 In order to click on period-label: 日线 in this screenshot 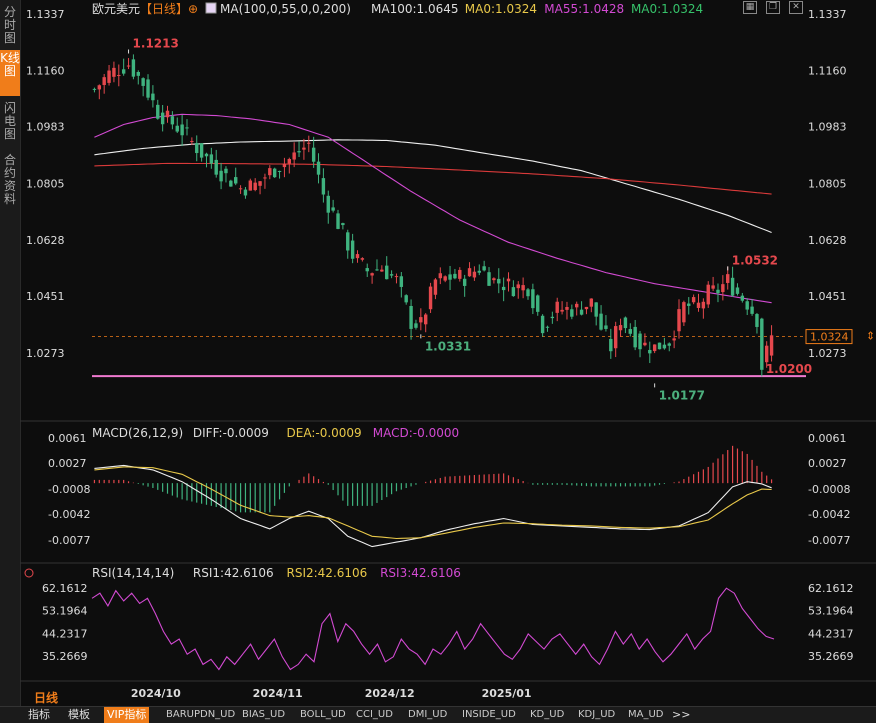, I will do `click(46, 698)`.